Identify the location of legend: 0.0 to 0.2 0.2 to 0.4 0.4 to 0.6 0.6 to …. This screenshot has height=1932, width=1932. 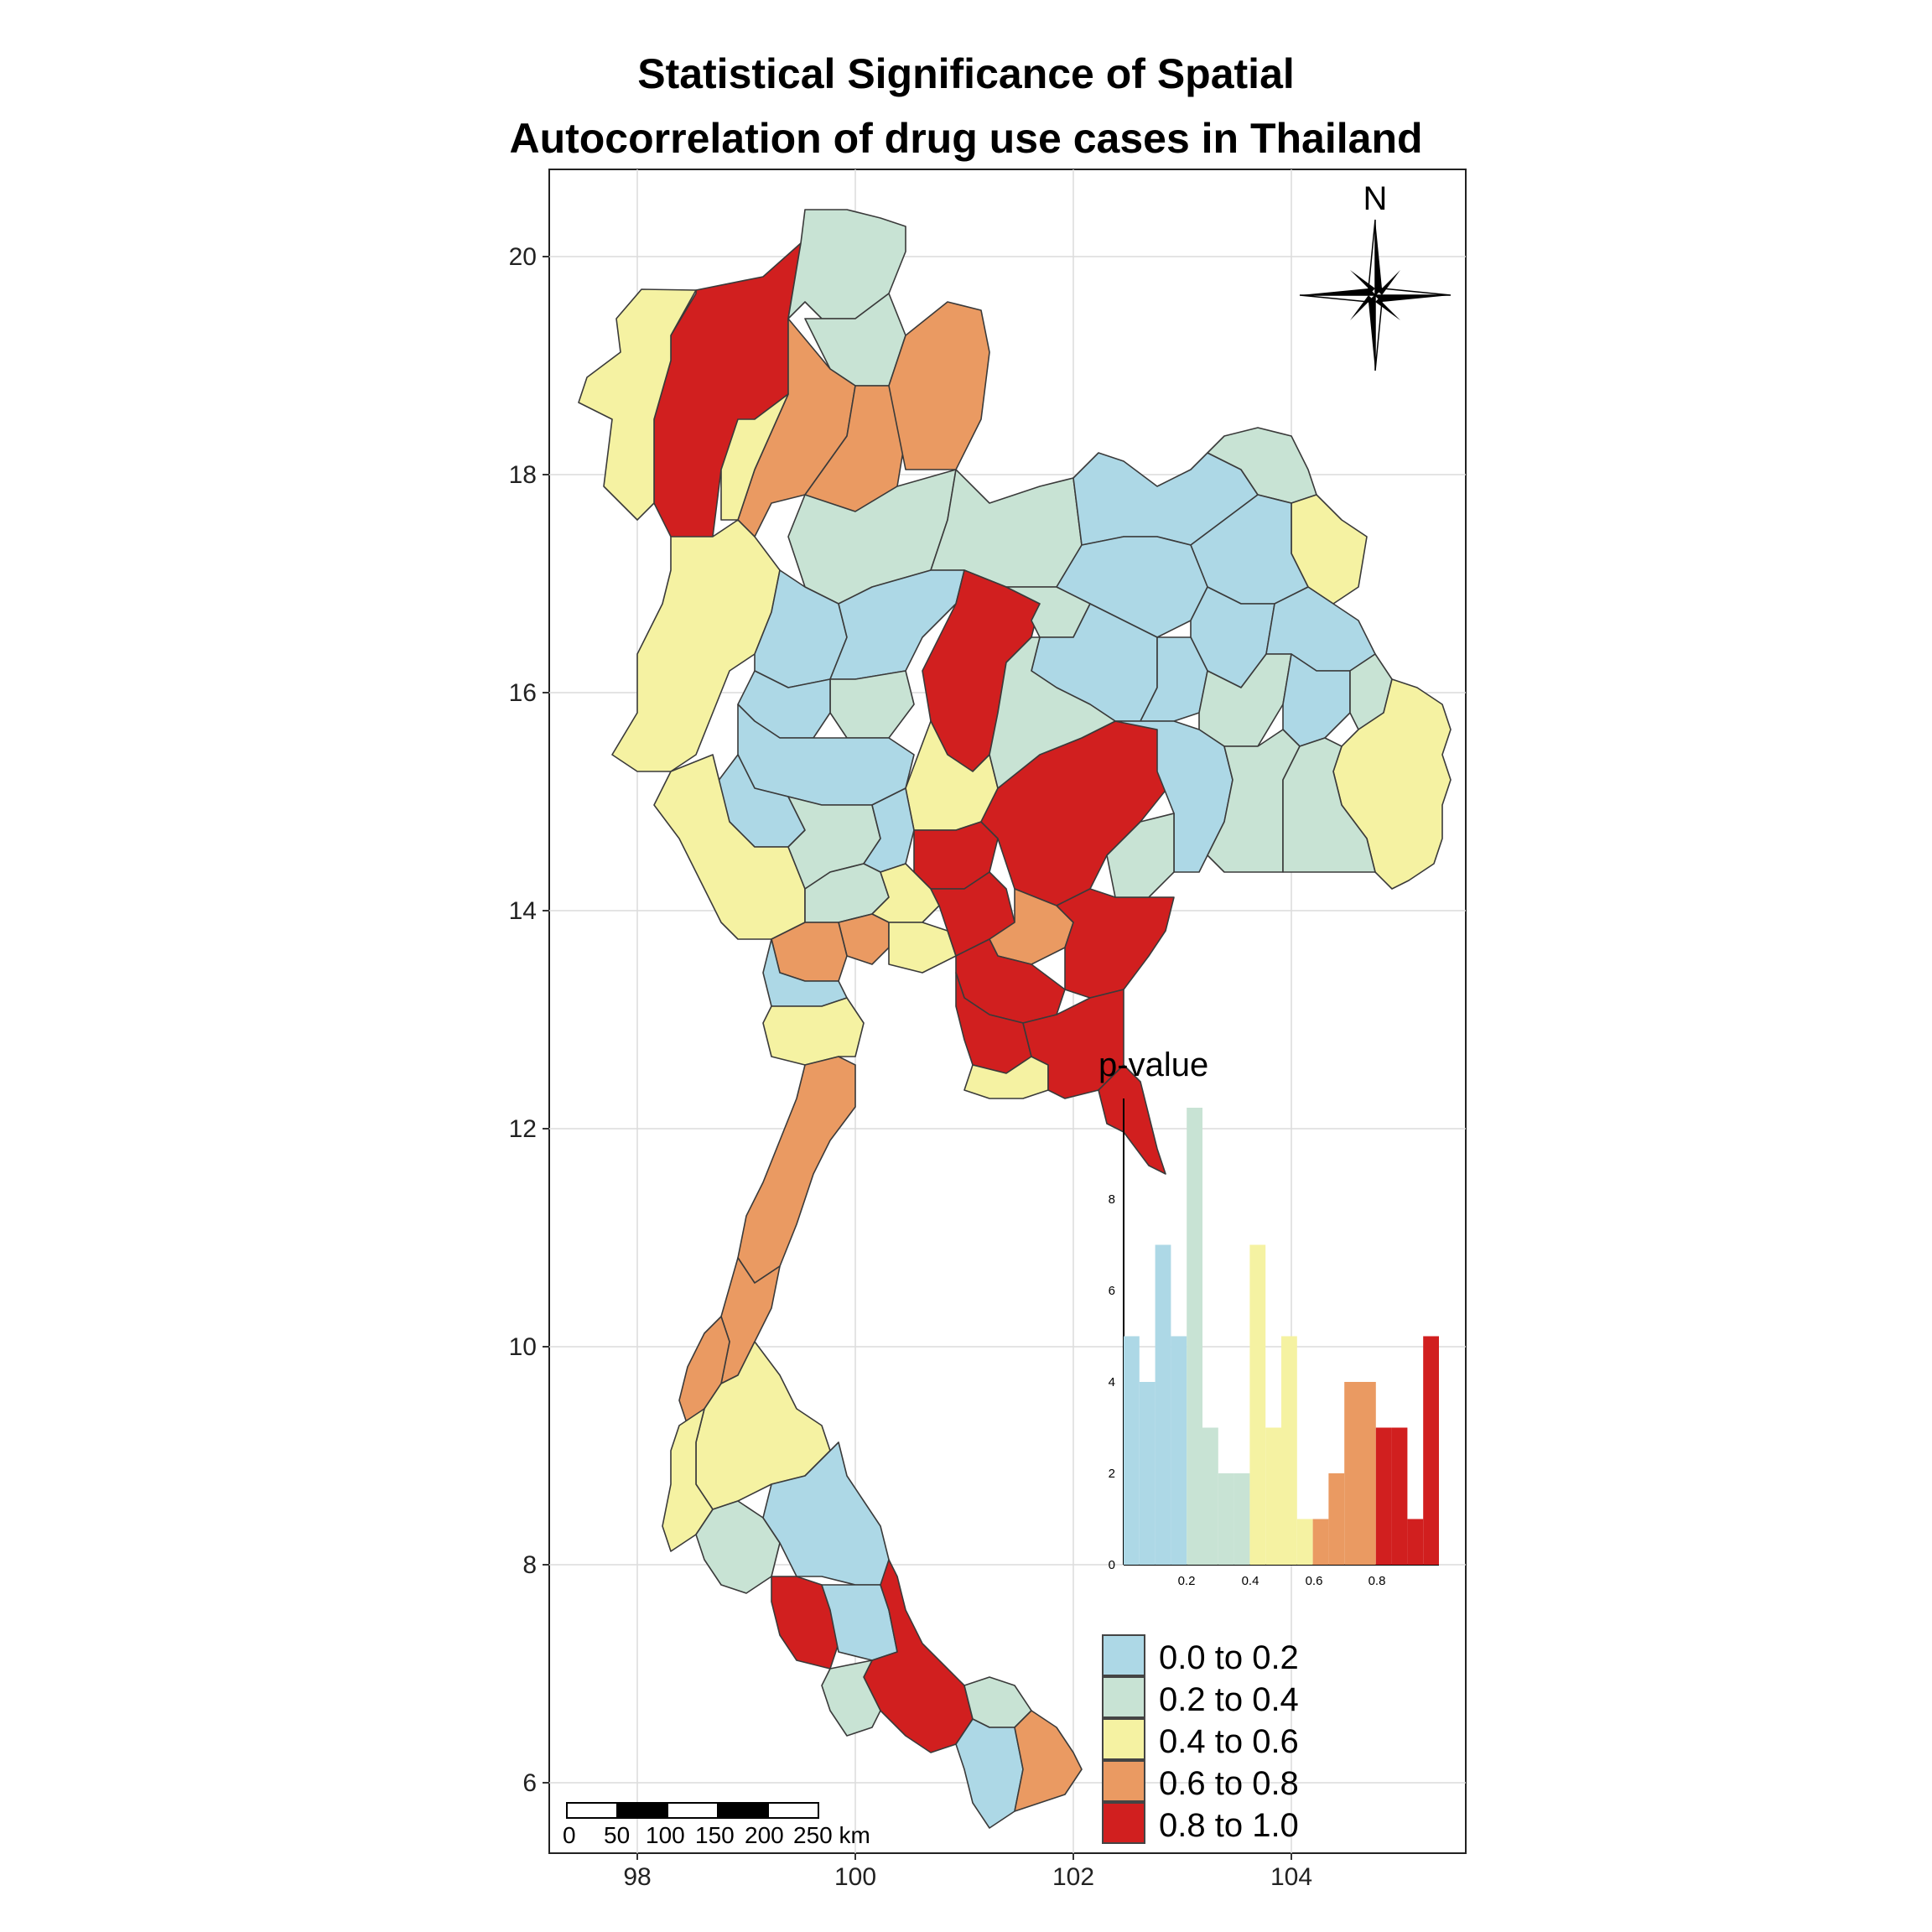
(1200, 1739).